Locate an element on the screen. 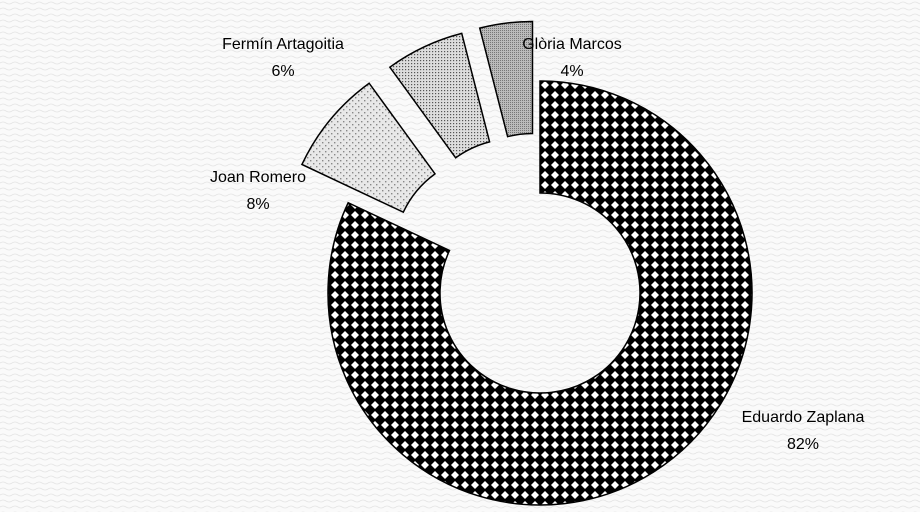  slice-value-label: 8% is located at coordinates (257, 204).